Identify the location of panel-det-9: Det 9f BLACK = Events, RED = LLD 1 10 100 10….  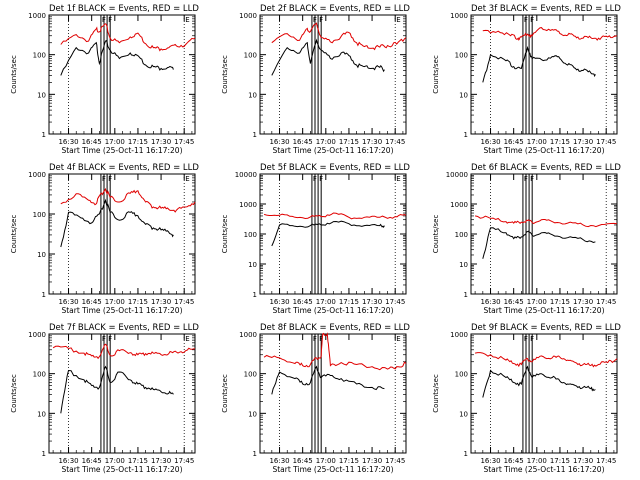
(526, 398).